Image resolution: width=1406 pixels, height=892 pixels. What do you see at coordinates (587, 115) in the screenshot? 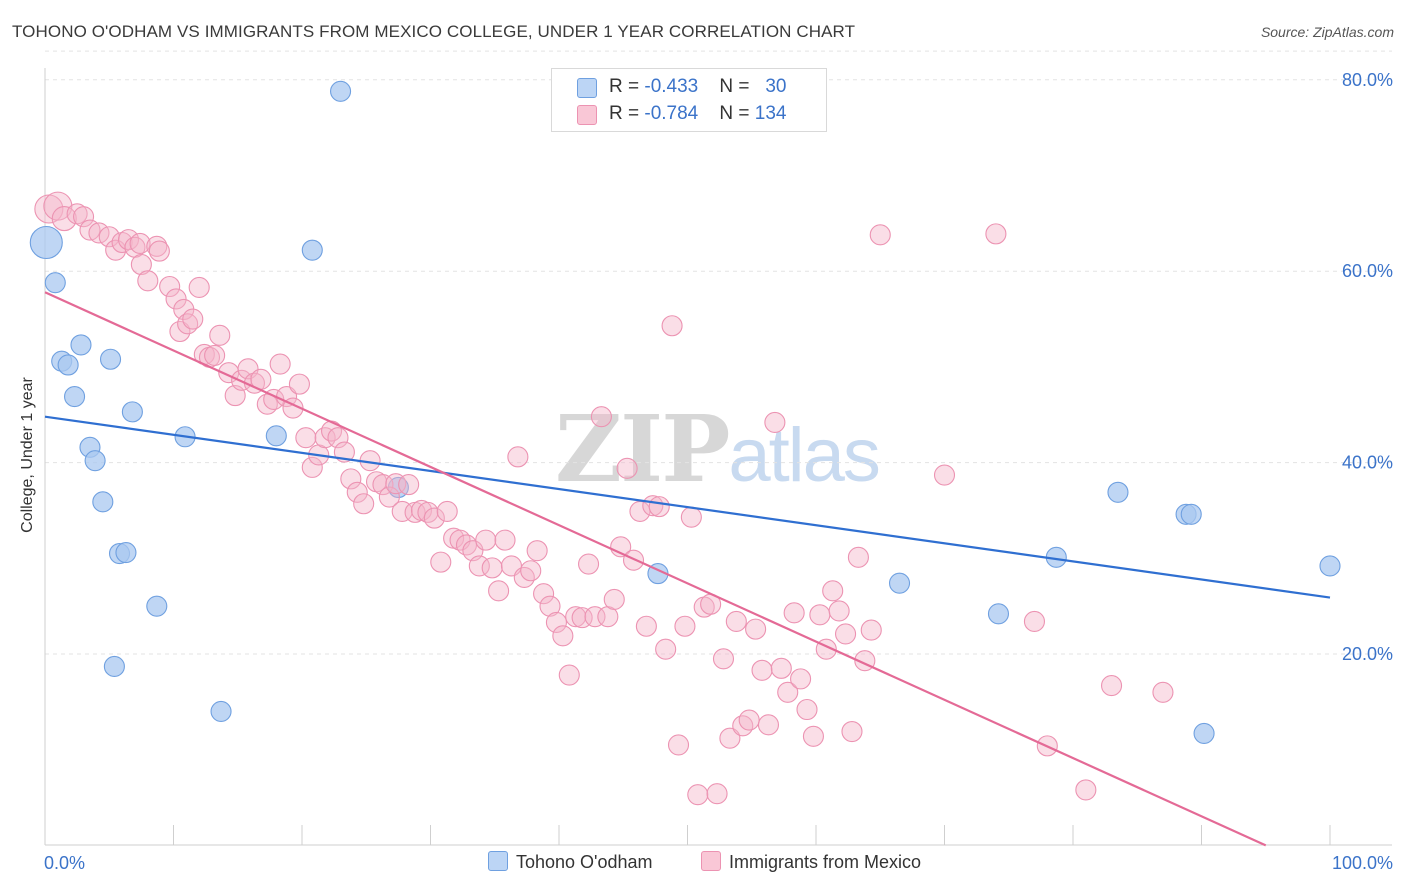
I see `legend-swatch-mexico` at bounding box center [587, 115].